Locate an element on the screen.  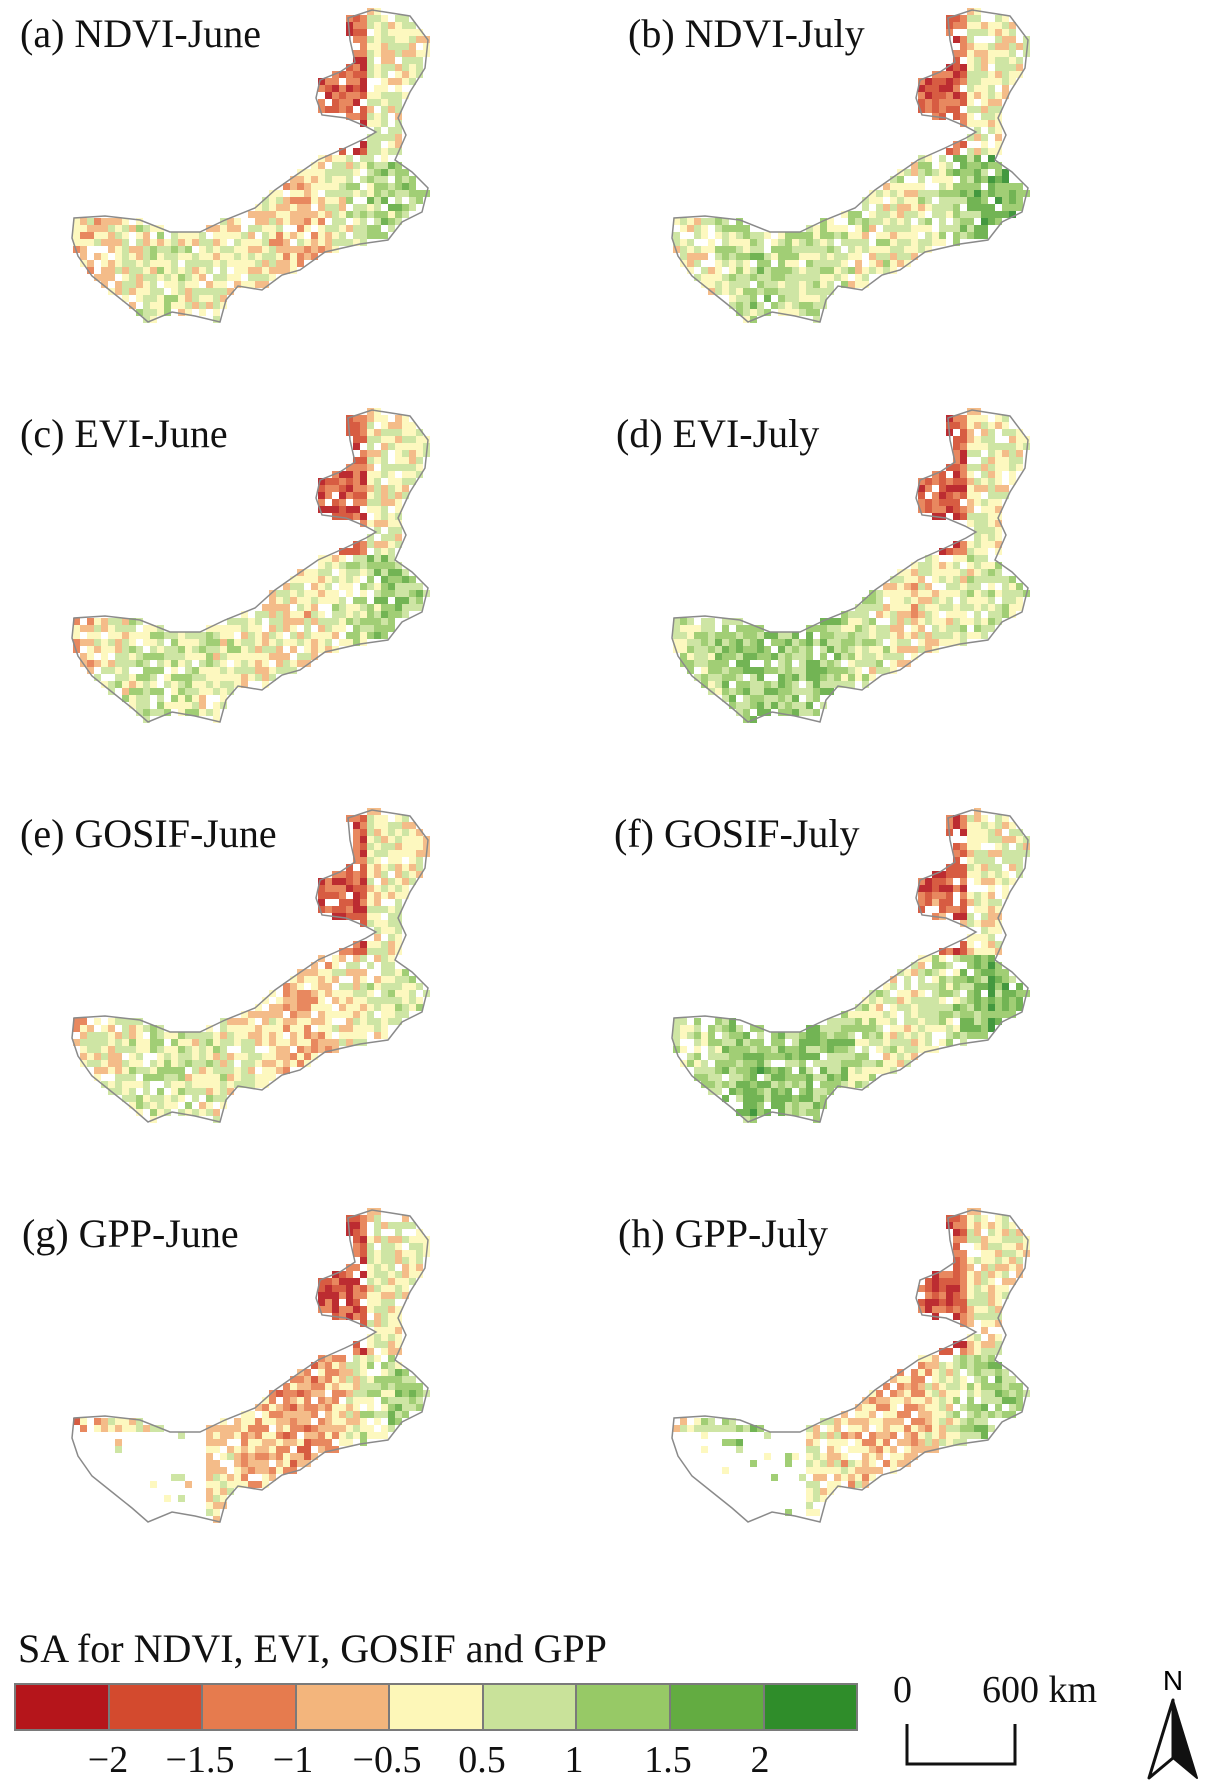
region-boundary is located at coordinates (250, 166).